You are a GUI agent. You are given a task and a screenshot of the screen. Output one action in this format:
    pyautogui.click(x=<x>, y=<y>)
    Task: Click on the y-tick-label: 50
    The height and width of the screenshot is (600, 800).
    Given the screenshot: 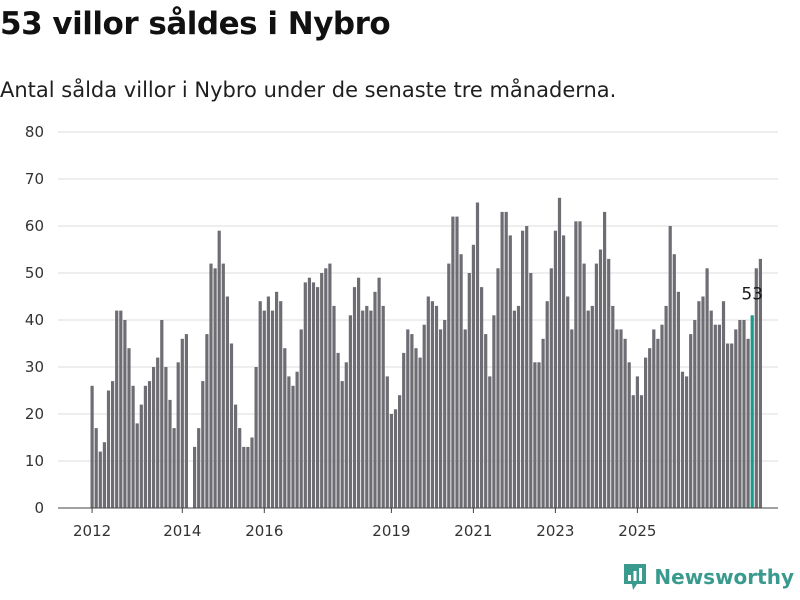 What is the action you would take?
    pyautogui.click(x=34, y=273)
    